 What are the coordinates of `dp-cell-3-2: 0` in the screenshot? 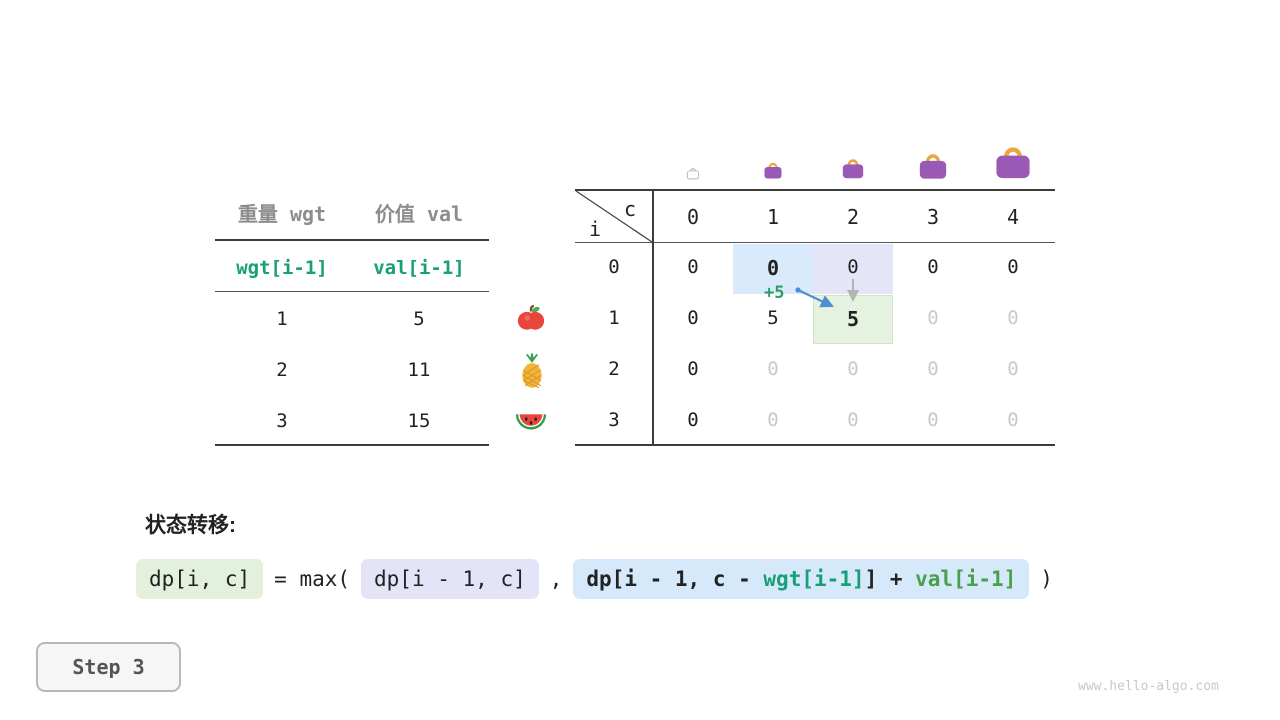 It's located at (853, 420).